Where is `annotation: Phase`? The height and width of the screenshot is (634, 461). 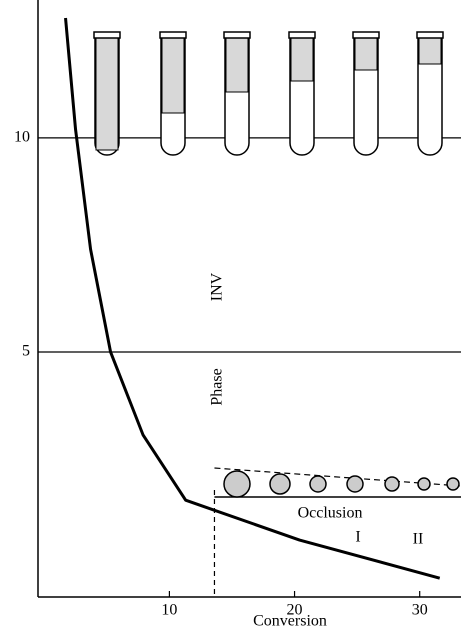 annotation: Phase is located at coordinates (217, 386).